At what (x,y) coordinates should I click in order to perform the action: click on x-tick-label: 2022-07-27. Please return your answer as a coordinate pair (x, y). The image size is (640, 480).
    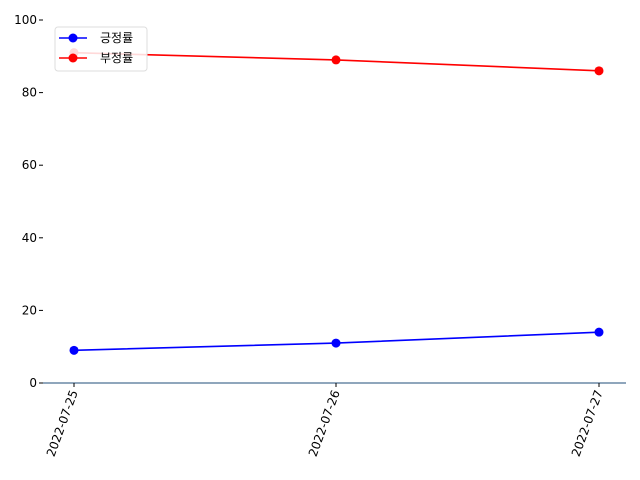
    Looking at the image, I should click on (587, 423).